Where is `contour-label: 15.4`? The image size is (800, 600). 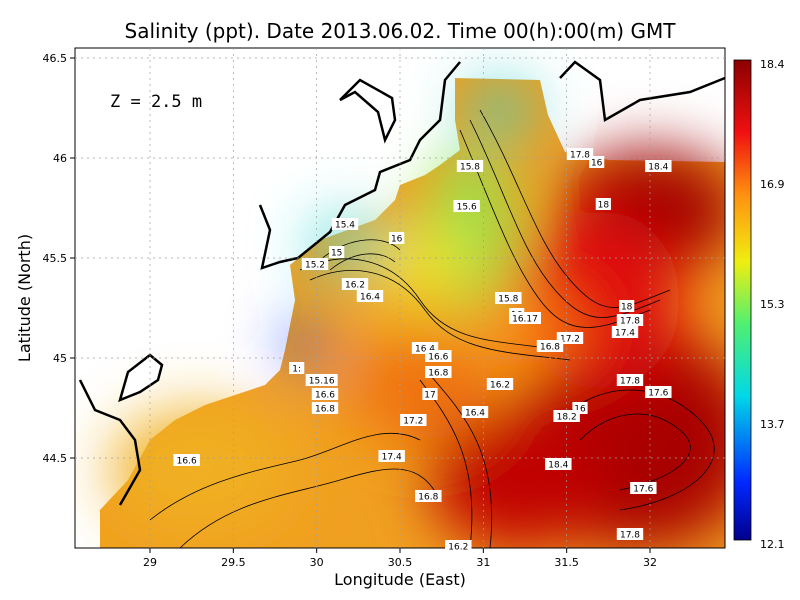
contour-label: 15.4 is located at coordinates (345, 224).